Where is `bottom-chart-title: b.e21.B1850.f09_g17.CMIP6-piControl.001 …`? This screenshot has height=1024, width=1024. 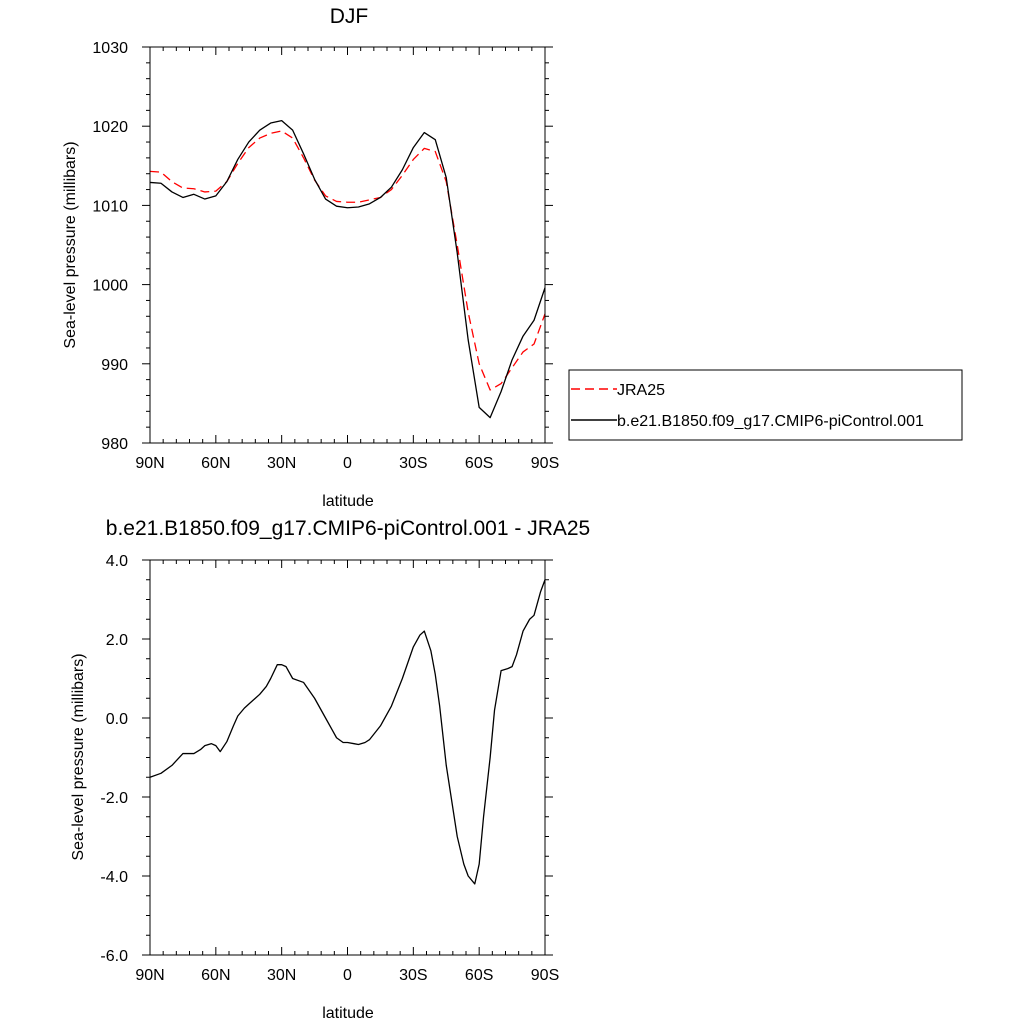
bottom-chart-title: b.e21.B1850.f09_g17.CMIP6-piControl.001 … is located at coordinates (348, 528).